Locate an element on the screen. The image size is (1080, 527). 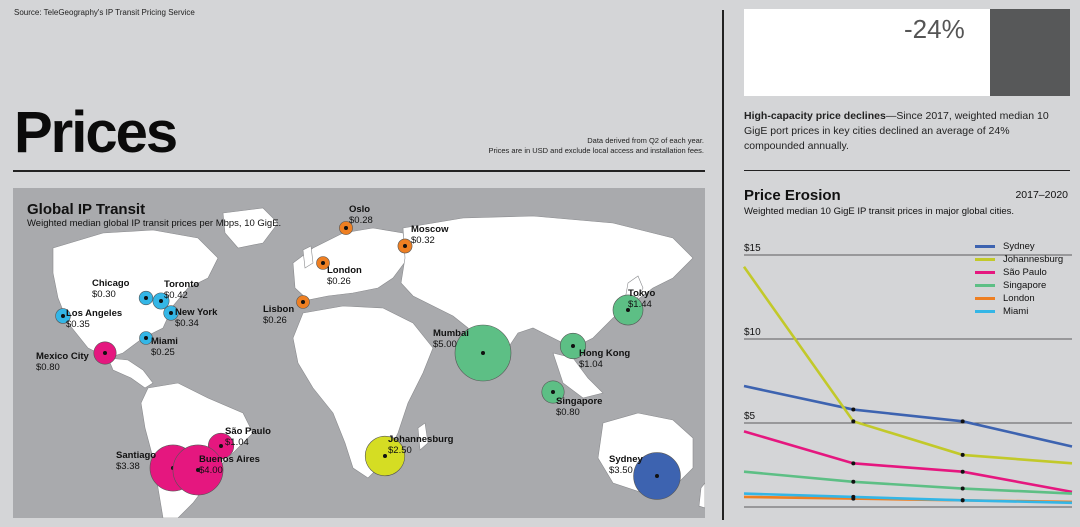
city-name: Buenos Aires is located at coordinates (229, 459).